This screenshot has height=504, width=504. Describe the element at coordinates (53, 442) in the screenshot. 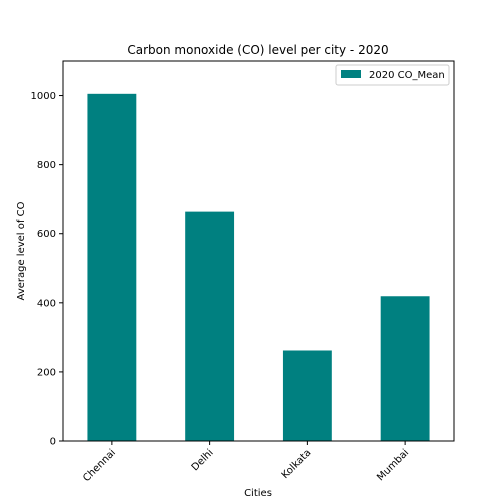

I see `y-tick-label: 0` at that location.